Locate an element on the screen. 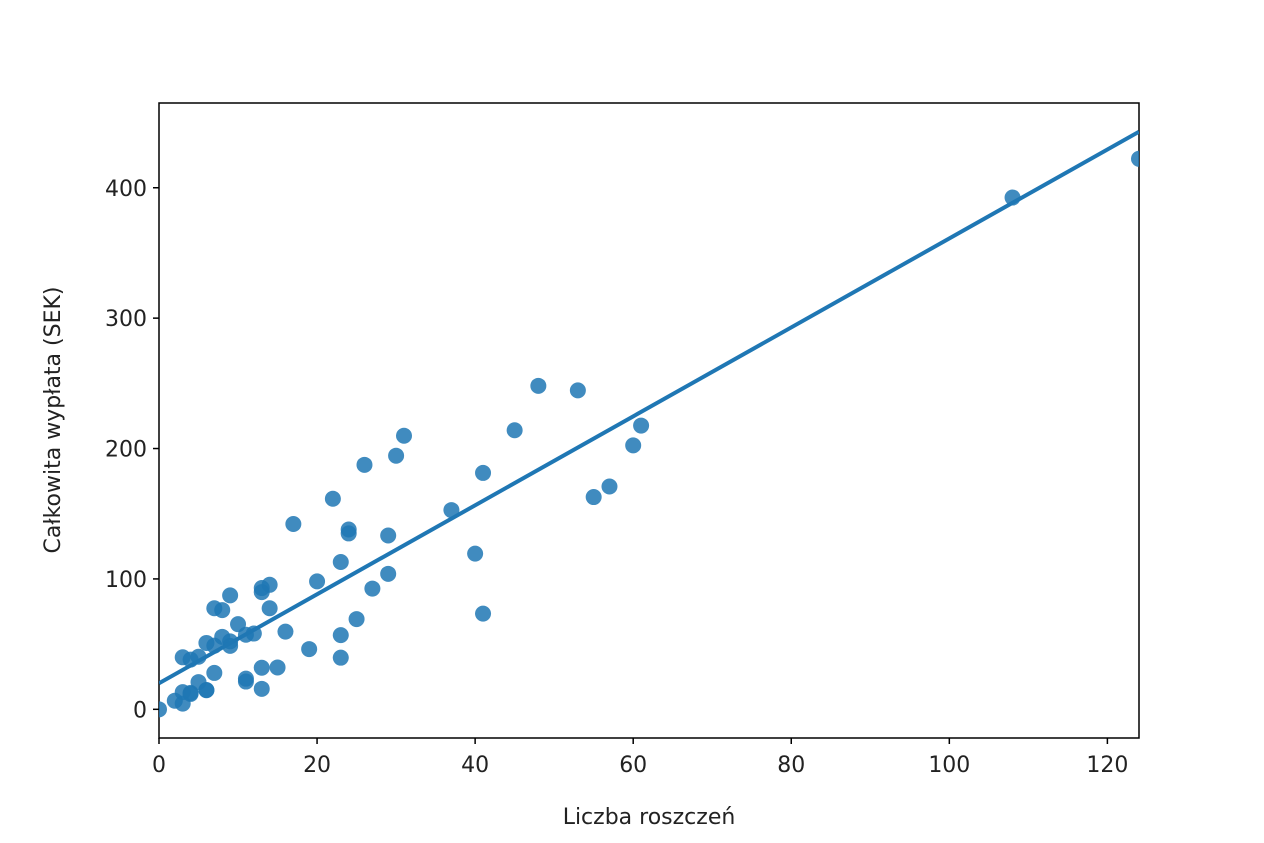 The height and width of the screenshot is (843, 1264). y-tick-label: 400 is located at coordinates (126, 189).